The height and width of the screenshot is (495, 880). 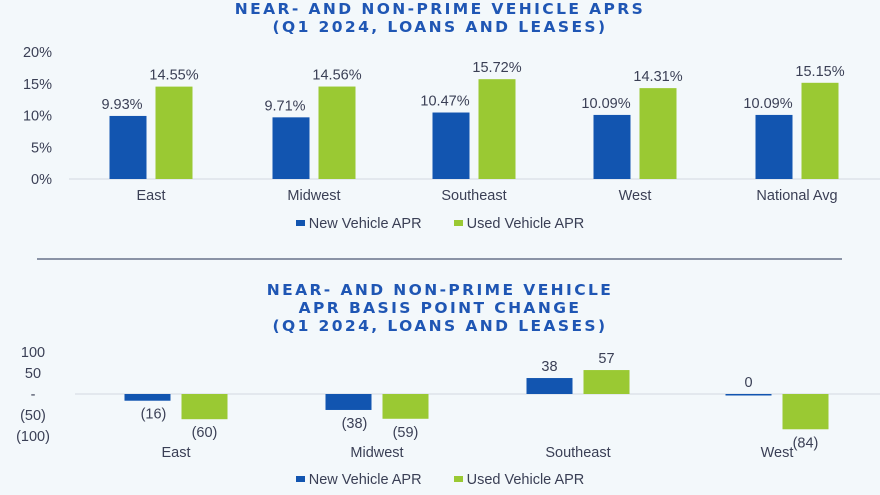 What do you see at coordinates (173, 76) in the screenshot?
I see `data-label: 14.55%` at bounding box center [173, 76].